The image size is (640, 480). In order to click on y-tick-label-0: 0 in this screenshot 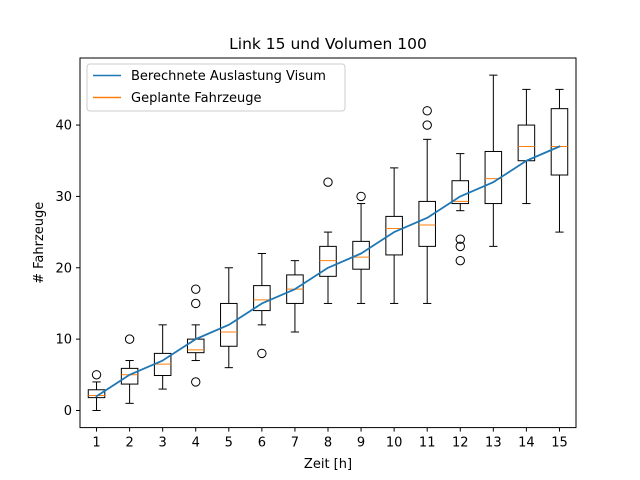, I will do `click(68, 411)`.